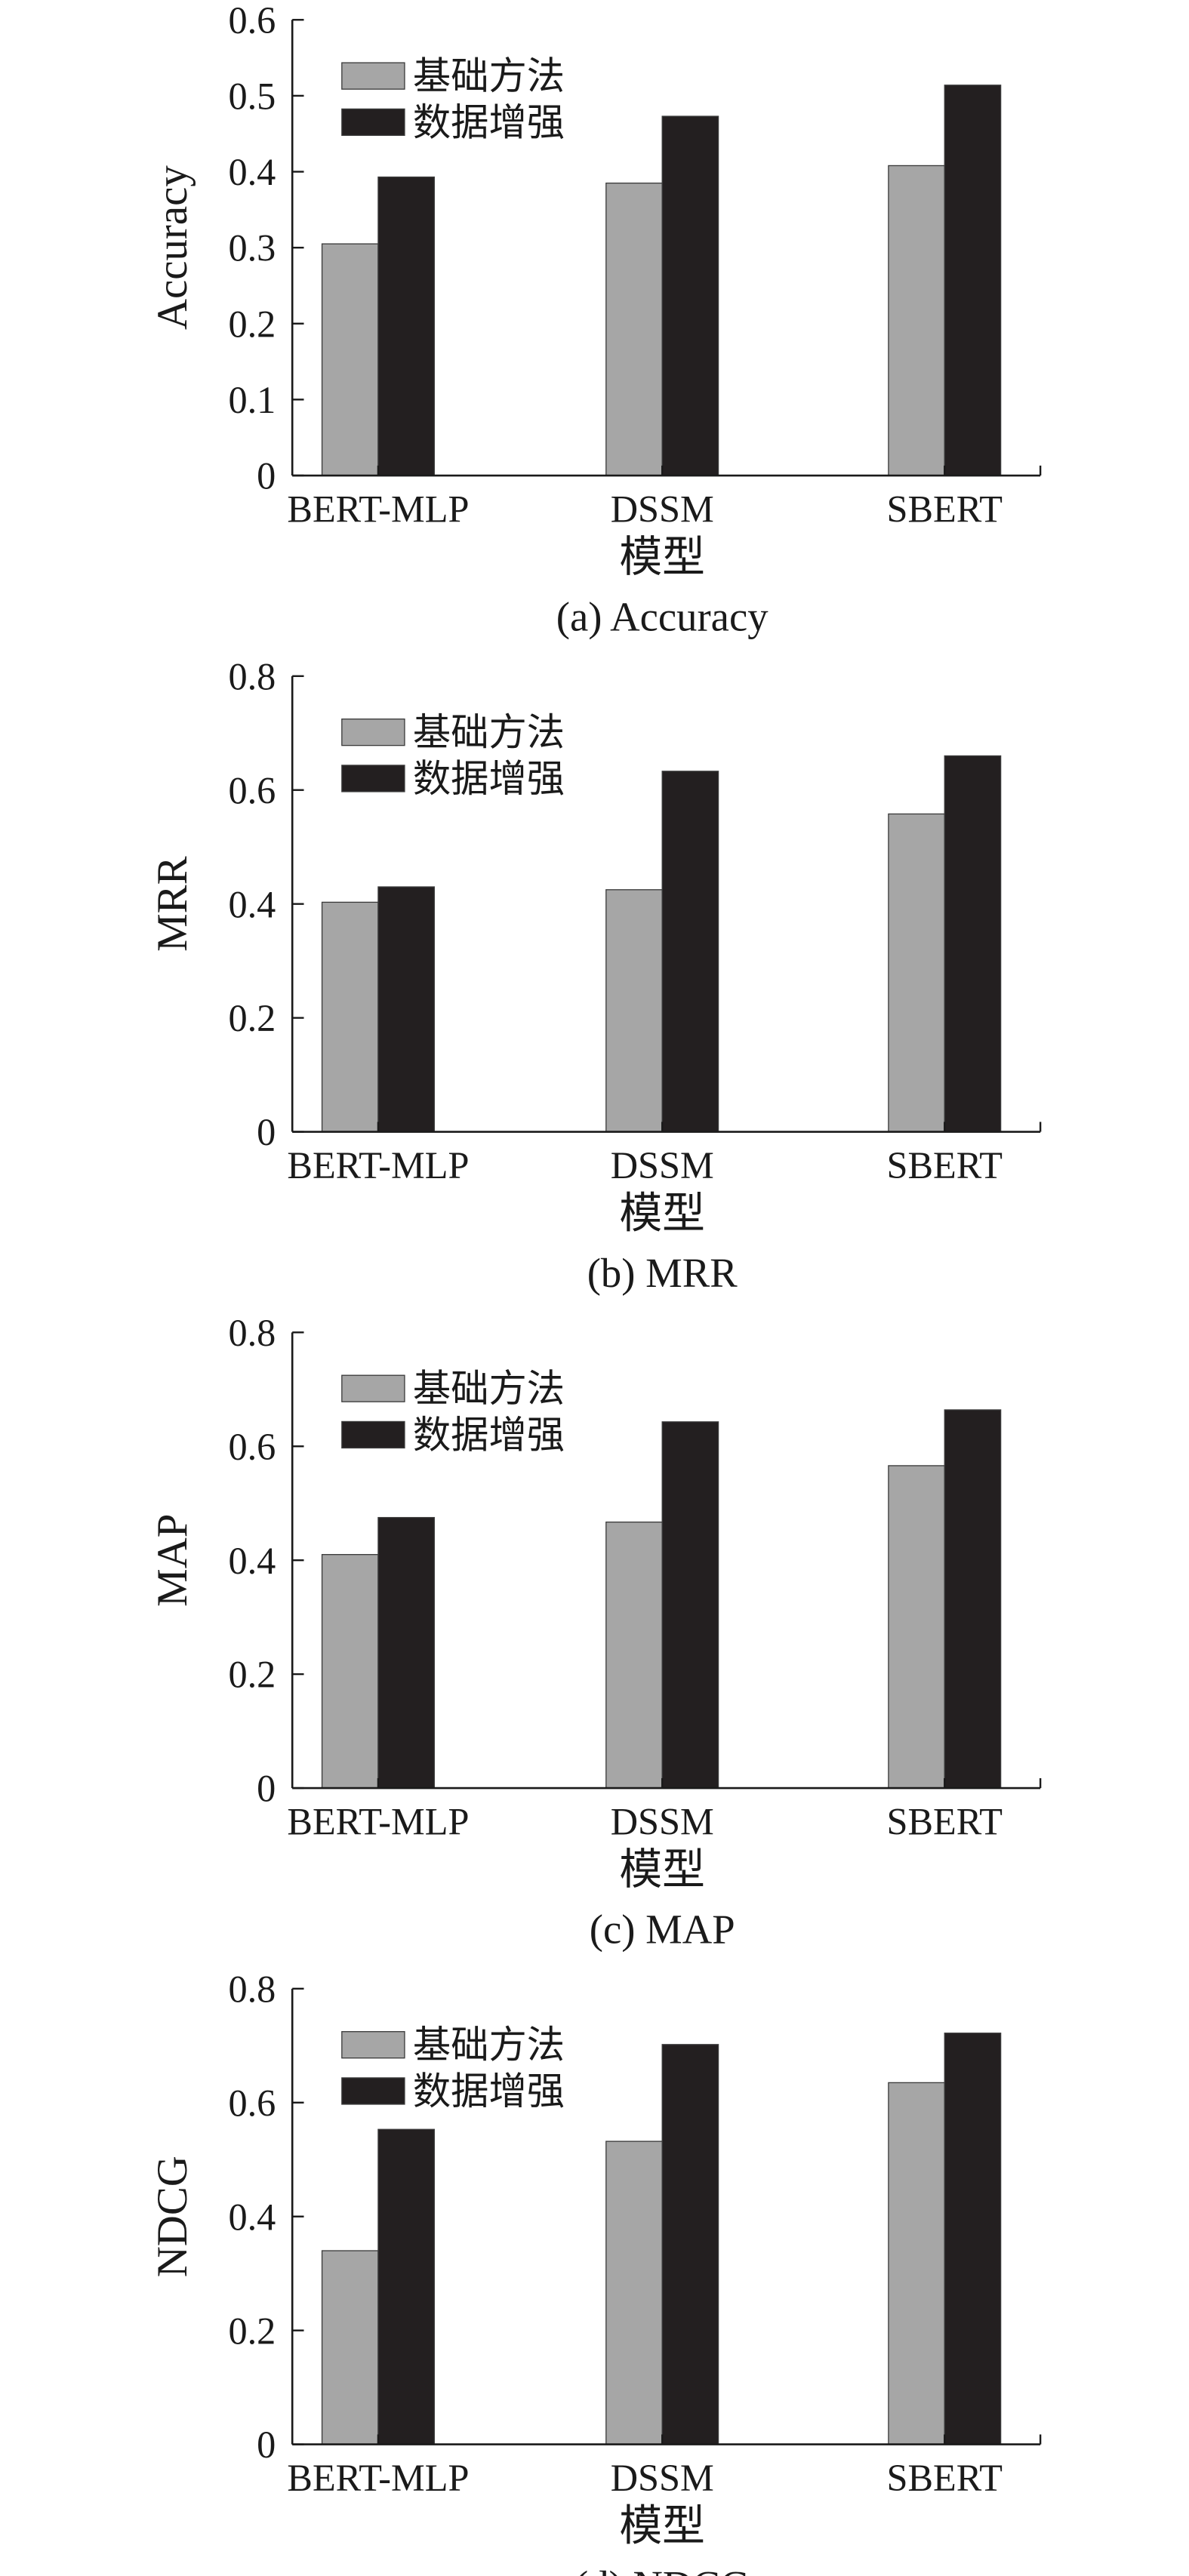  I want to click on y-tick-label: 0.5, so click(252, 96).